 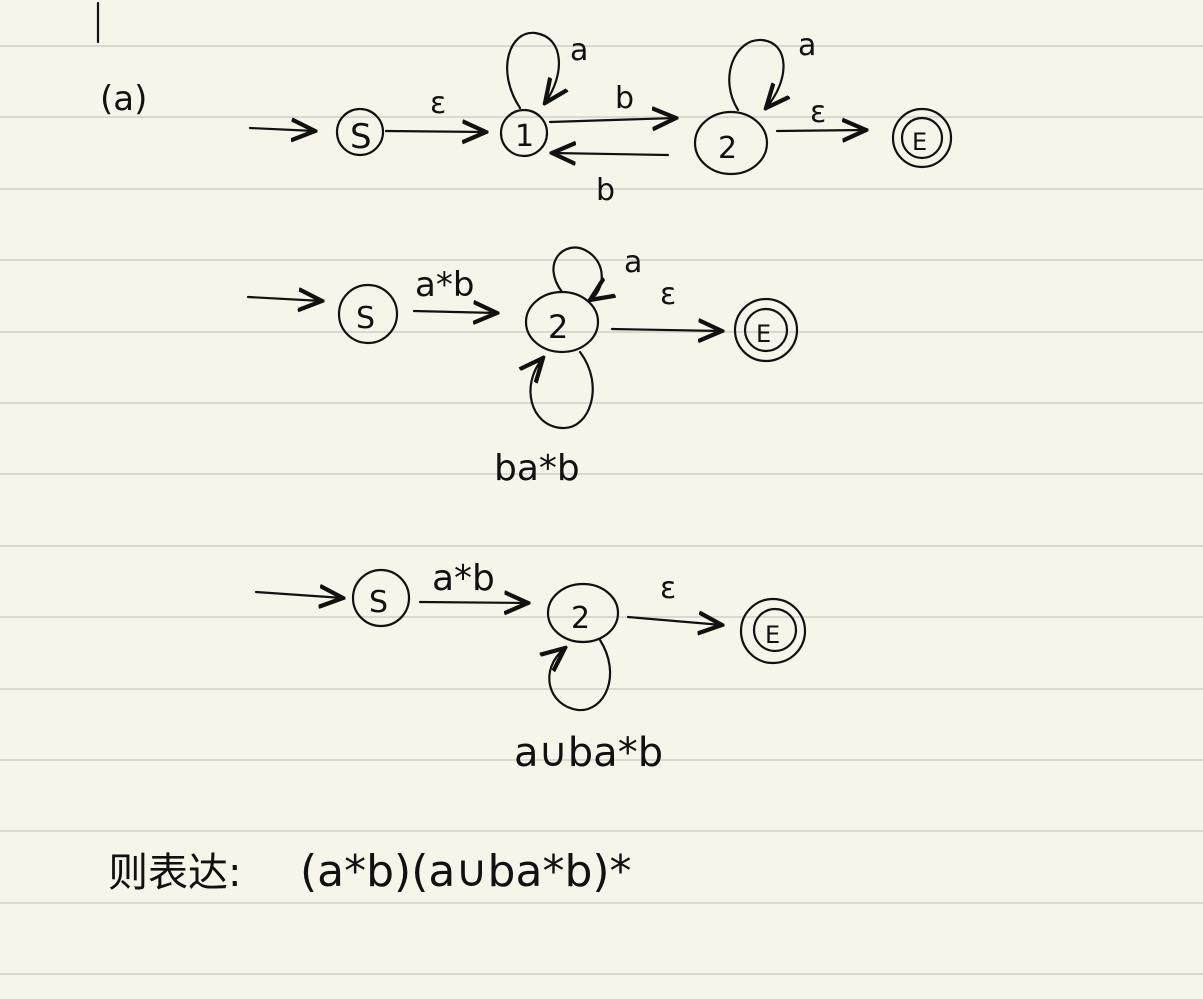 I want to click on d2-state-s: S, so click(x=368, y=314).